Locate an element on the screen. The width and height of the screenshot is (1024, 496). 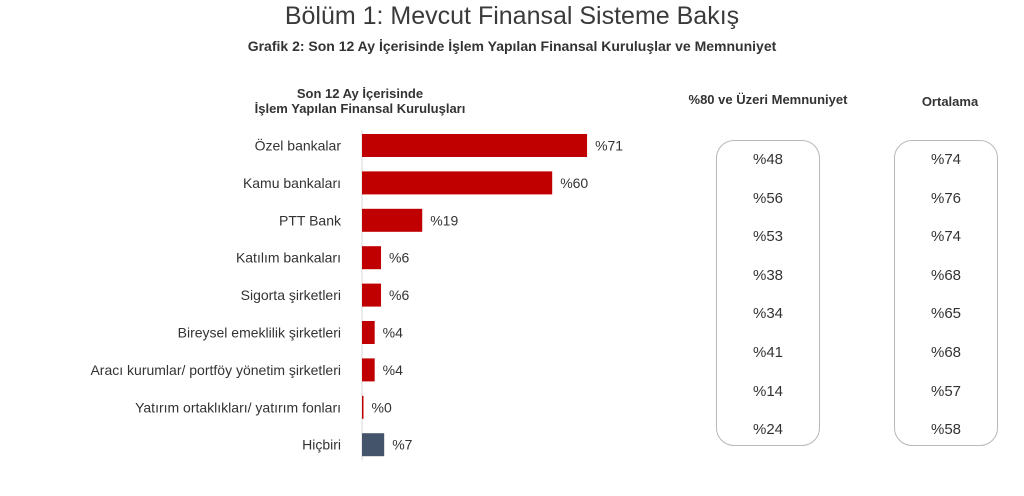
satisfaction-column-header: %80 ve Üzeri Memnuniyet is located at coordinates (768, 99).